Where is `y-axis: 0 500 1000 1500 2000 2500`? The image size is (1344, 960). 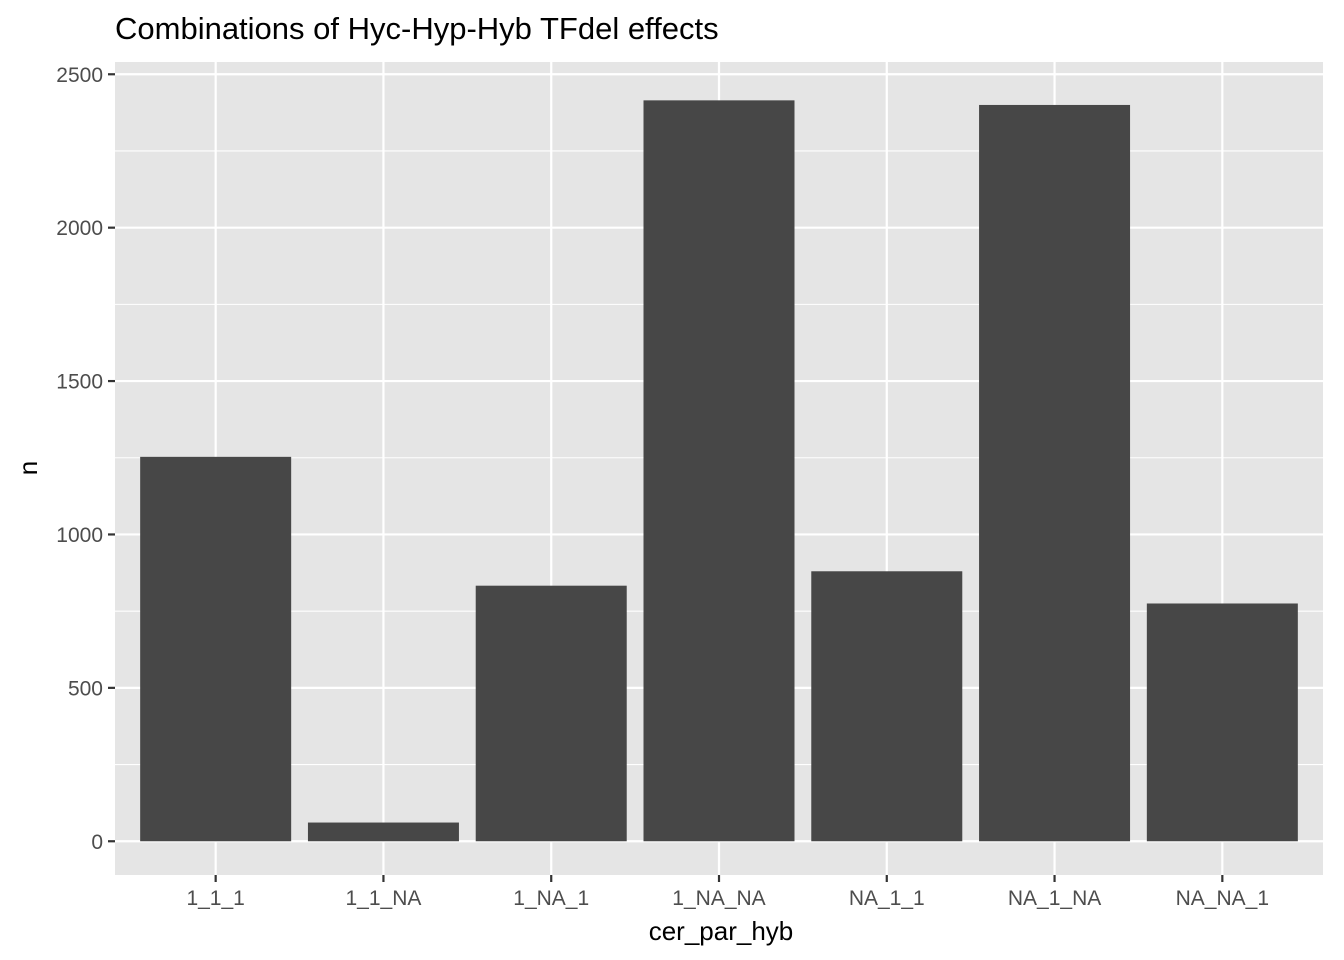 y-axis: 0 500 1000 1500 2000 2500 is located at coordinates (85, 459).